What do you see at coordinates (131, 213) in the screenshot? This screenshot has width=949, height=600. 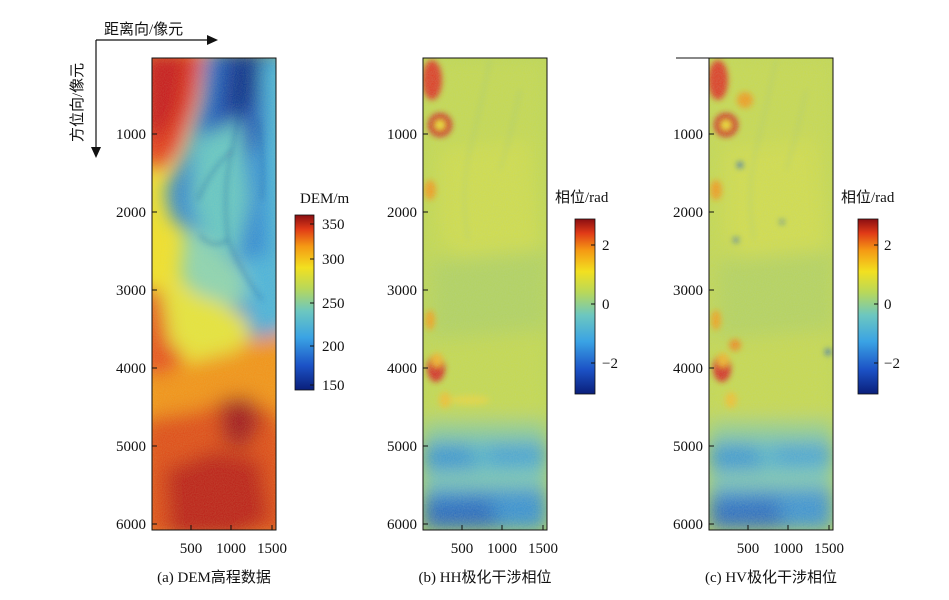 I see `dem-y-tick: 2000` at bounding box center [131, 213].